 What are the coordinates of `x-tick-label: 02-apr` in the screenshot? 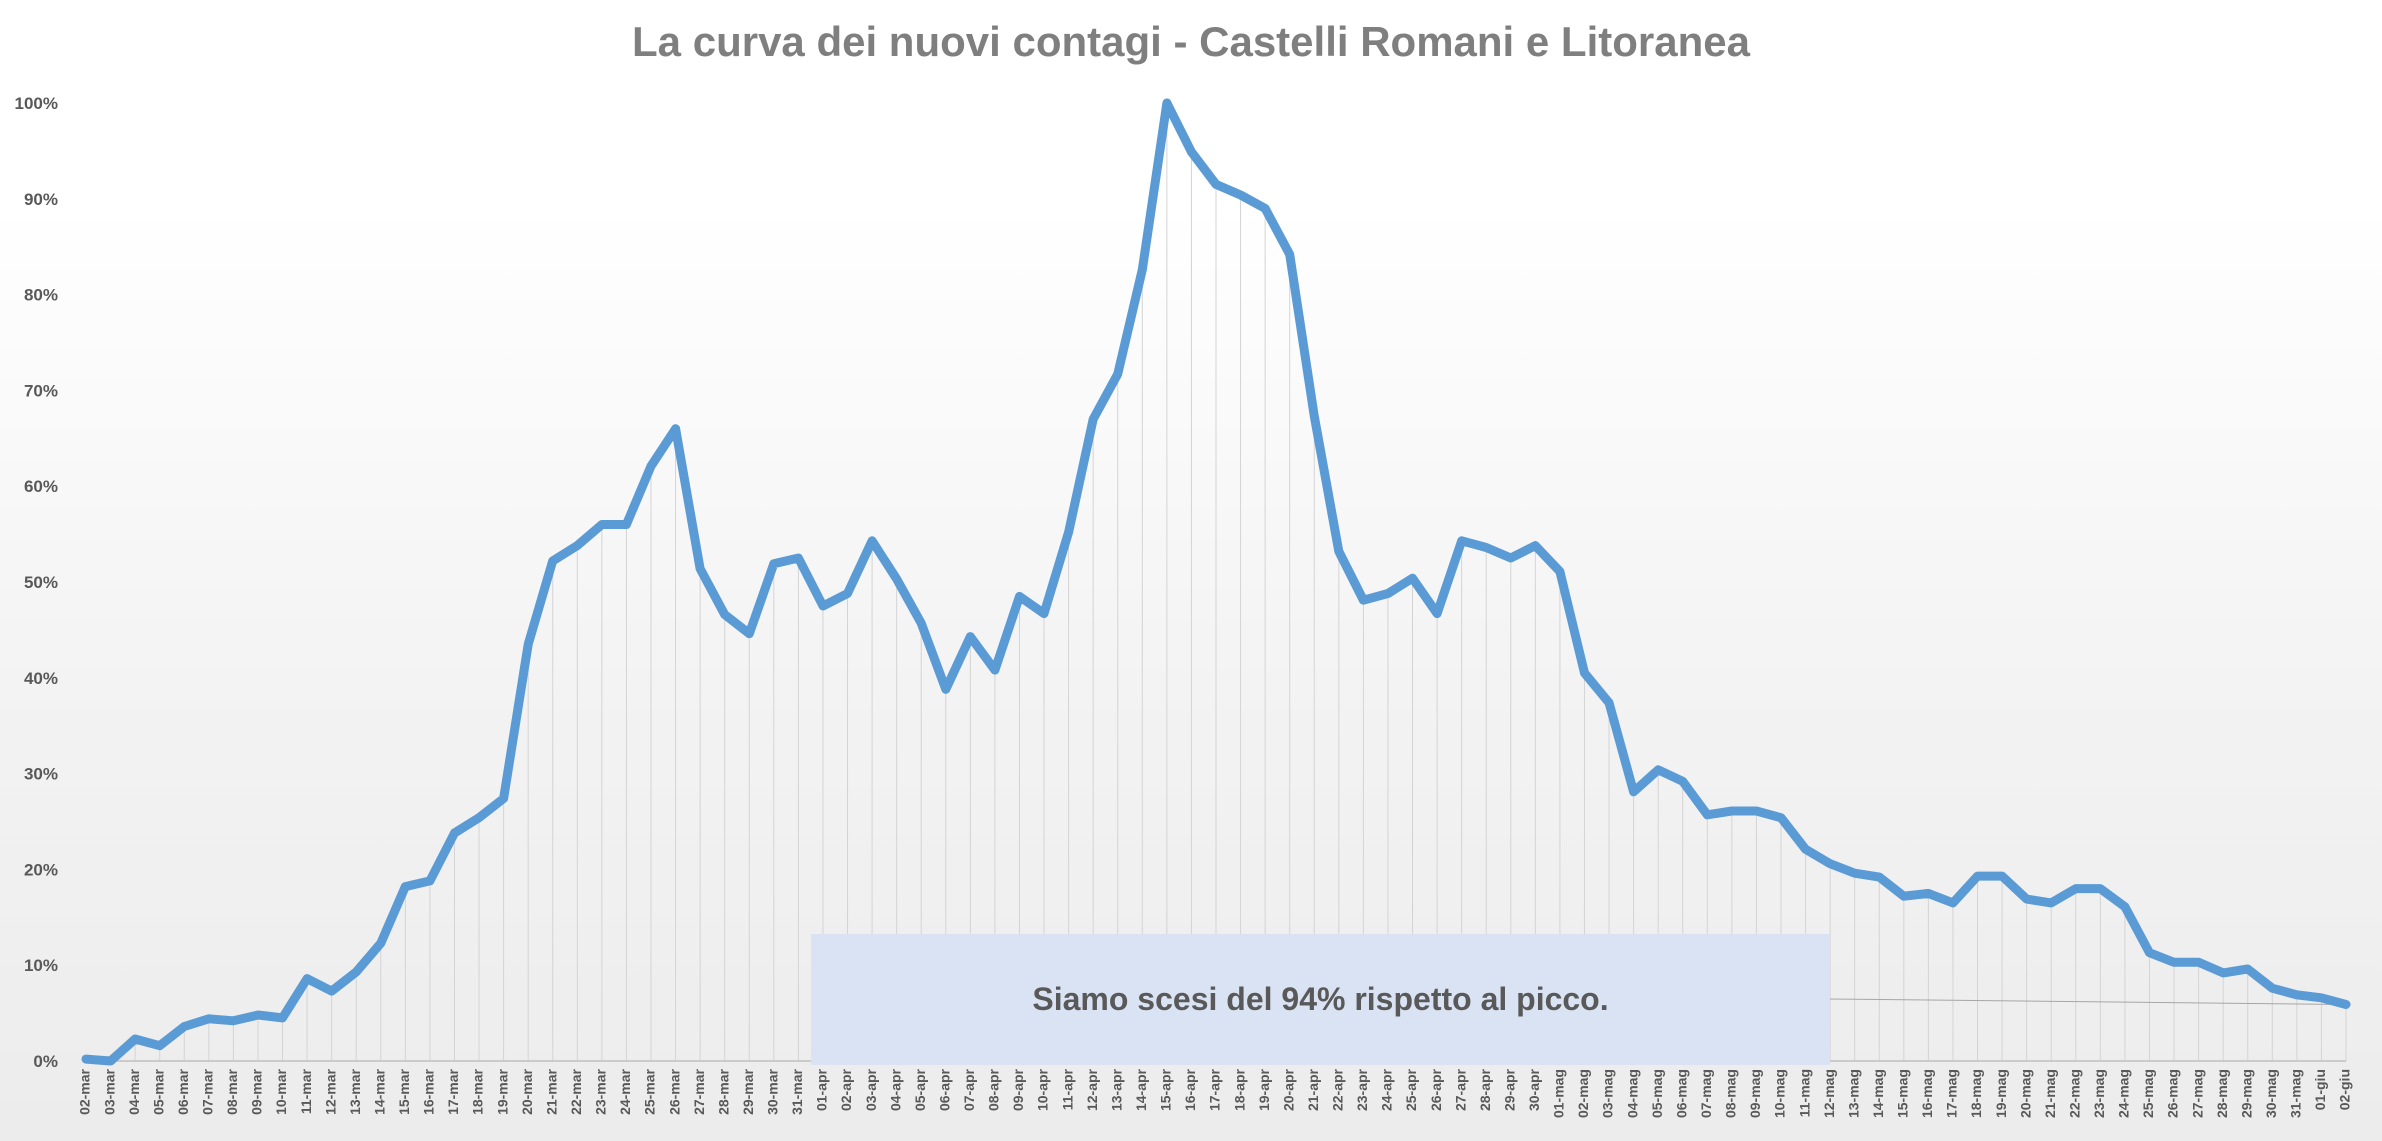 It's located at (846, 1089).